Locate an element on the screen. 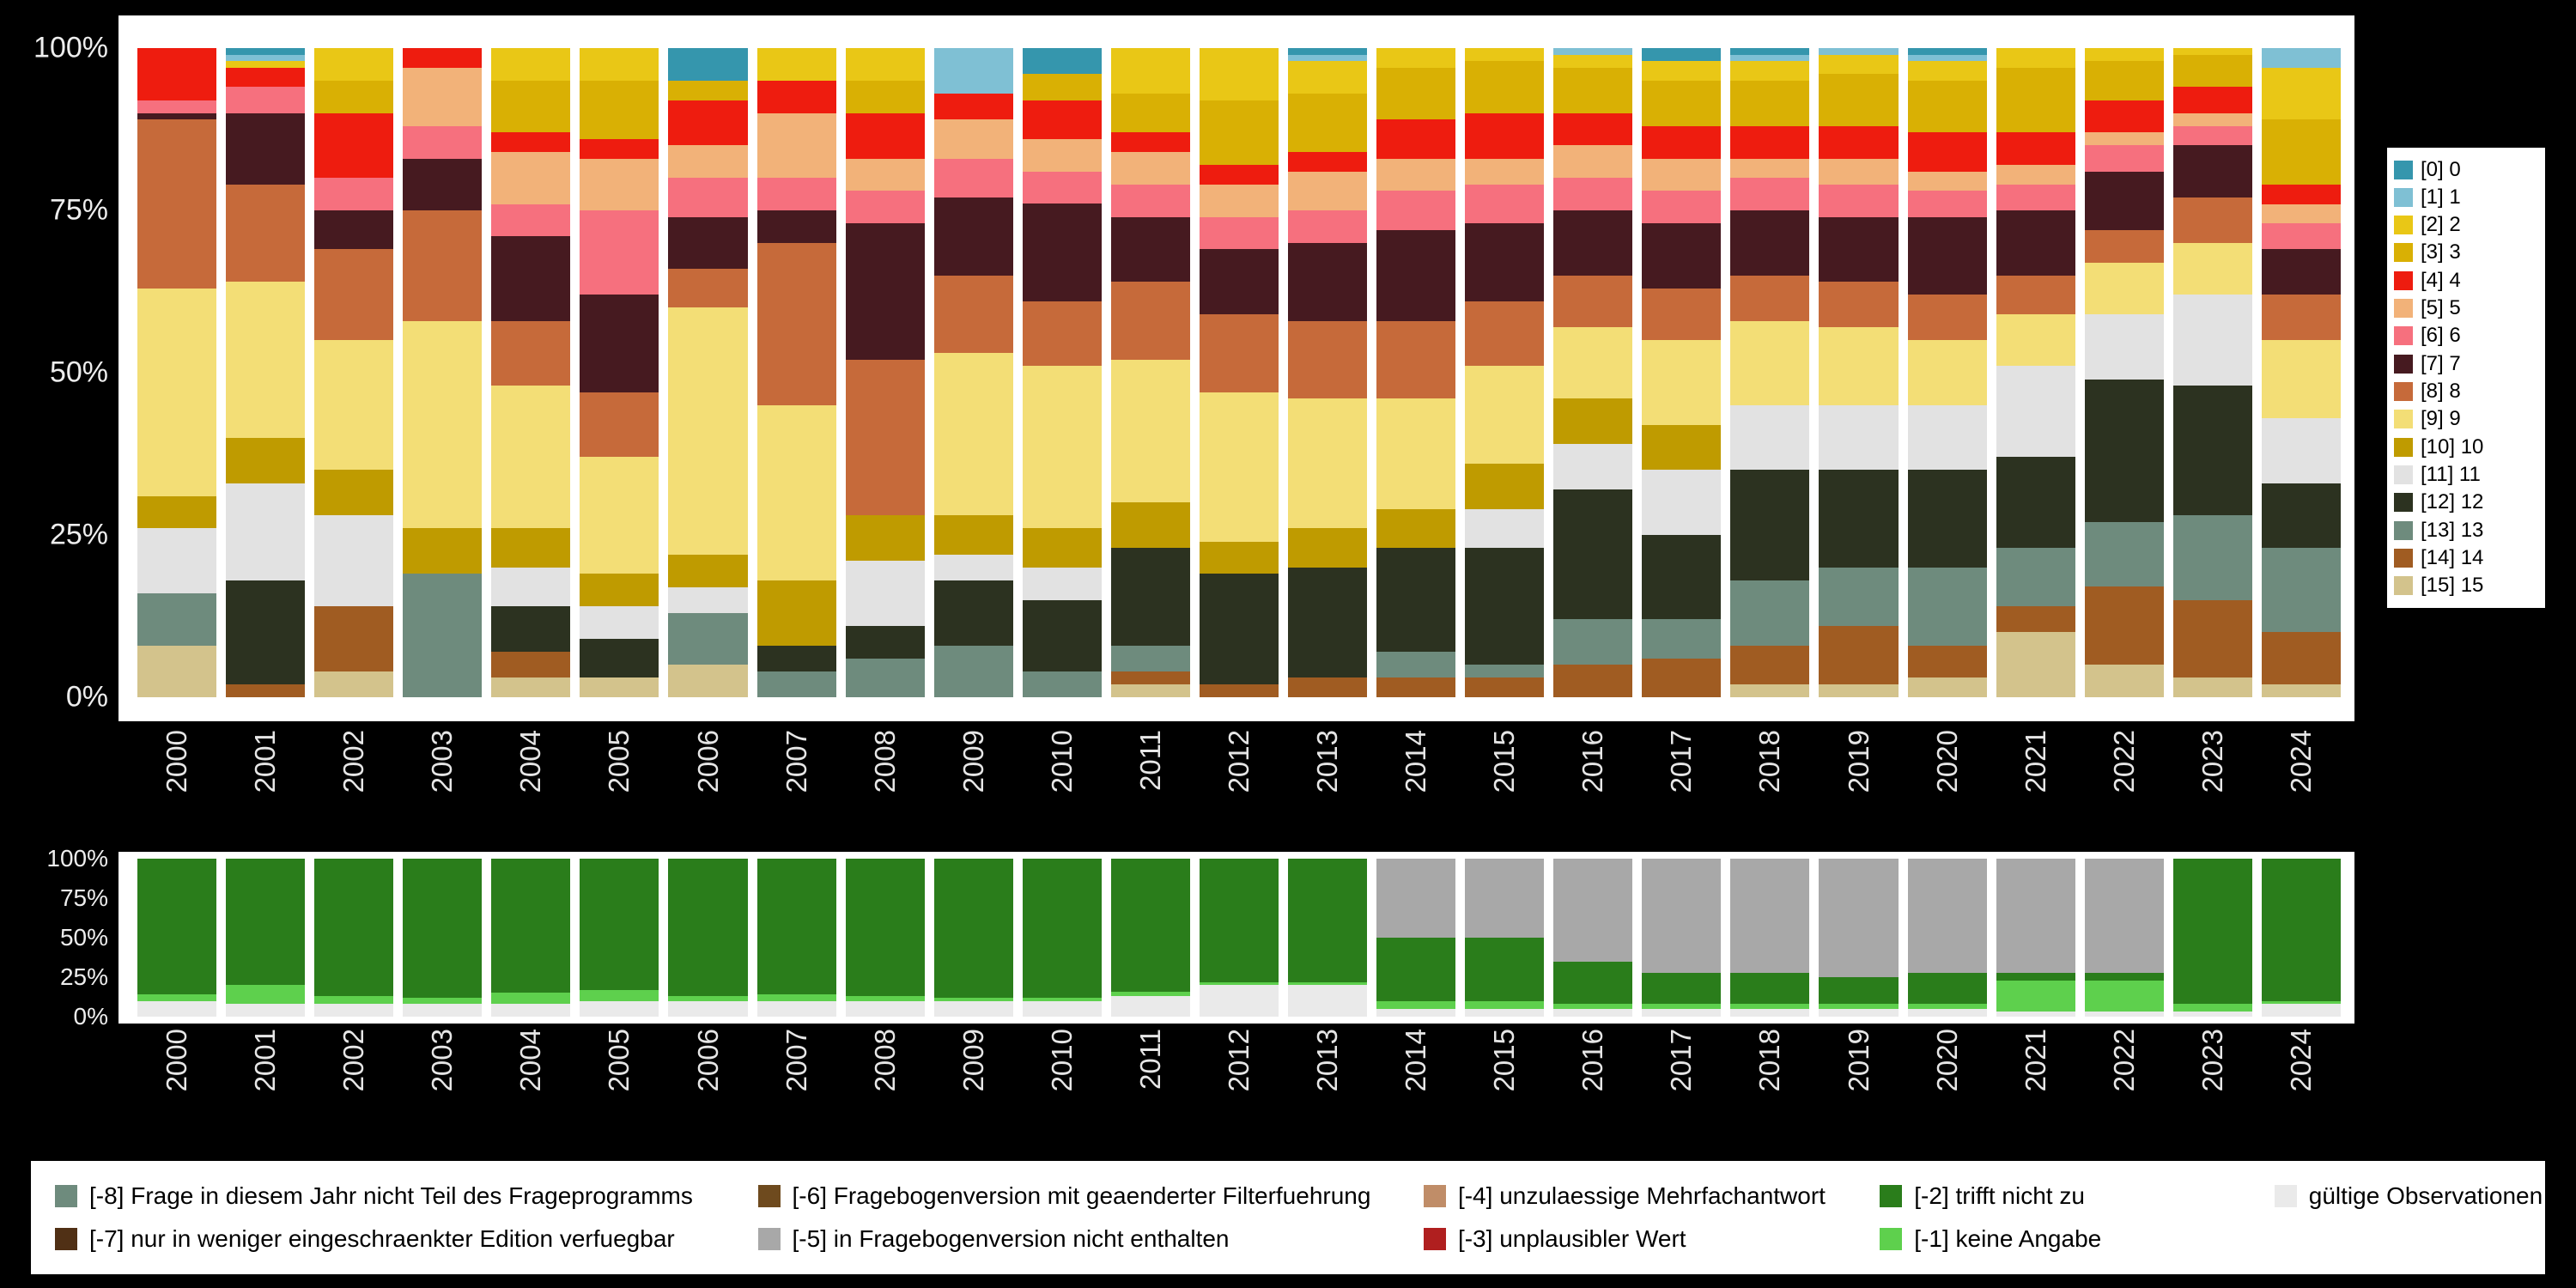 This screenshot has height=1288, width=2576. bar-2005 is located at coordinates (619, 372).